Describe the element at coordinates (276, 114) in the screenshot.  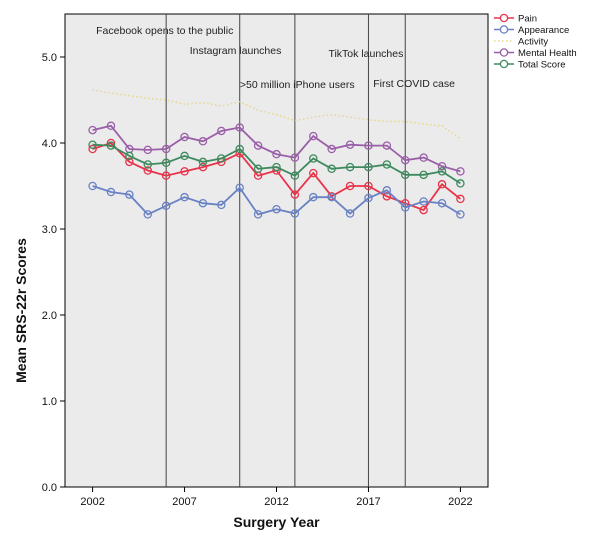
I see `series-line-activity` at that location.